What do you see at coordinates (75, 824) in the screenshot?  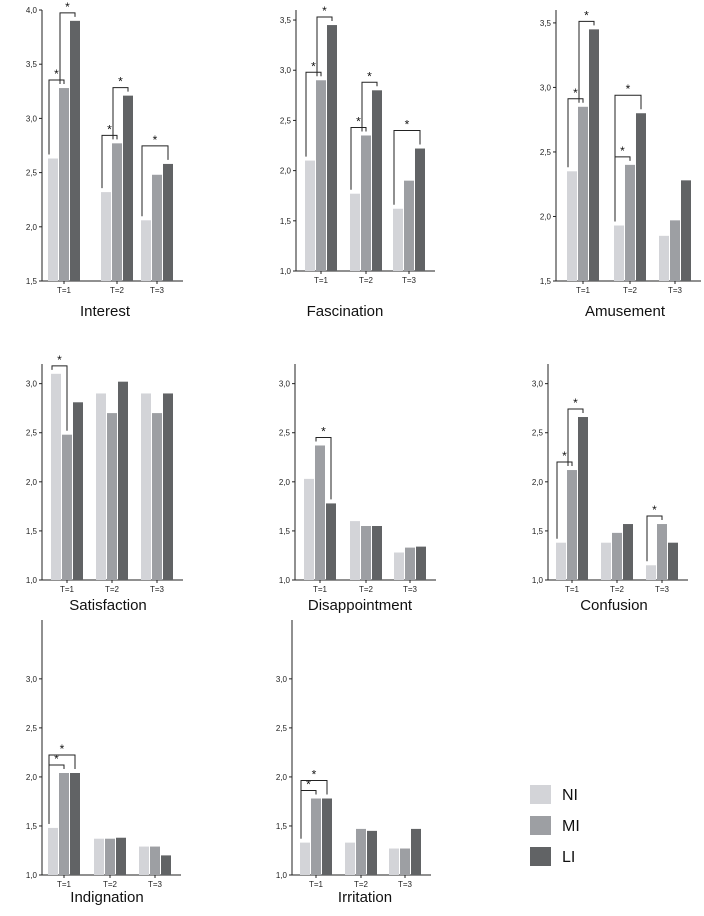 I see `bar-li-t1` at bounding box center [75, 824].